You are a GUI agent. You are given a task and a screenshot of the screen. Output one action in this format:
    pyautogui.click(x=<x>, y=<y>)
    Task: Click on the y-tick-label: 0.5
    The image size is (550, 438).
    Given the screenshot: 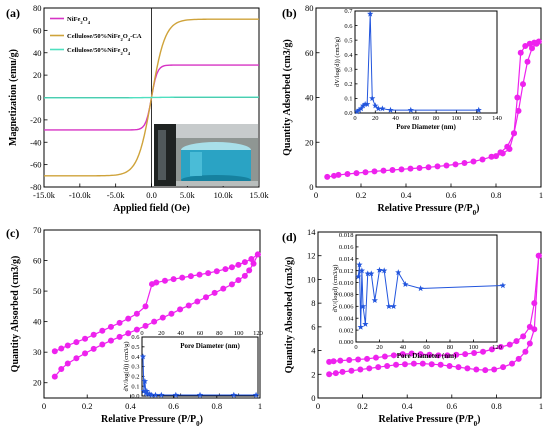 What is the action you would take?
    pyautogui.click(x=135, y=347)
    